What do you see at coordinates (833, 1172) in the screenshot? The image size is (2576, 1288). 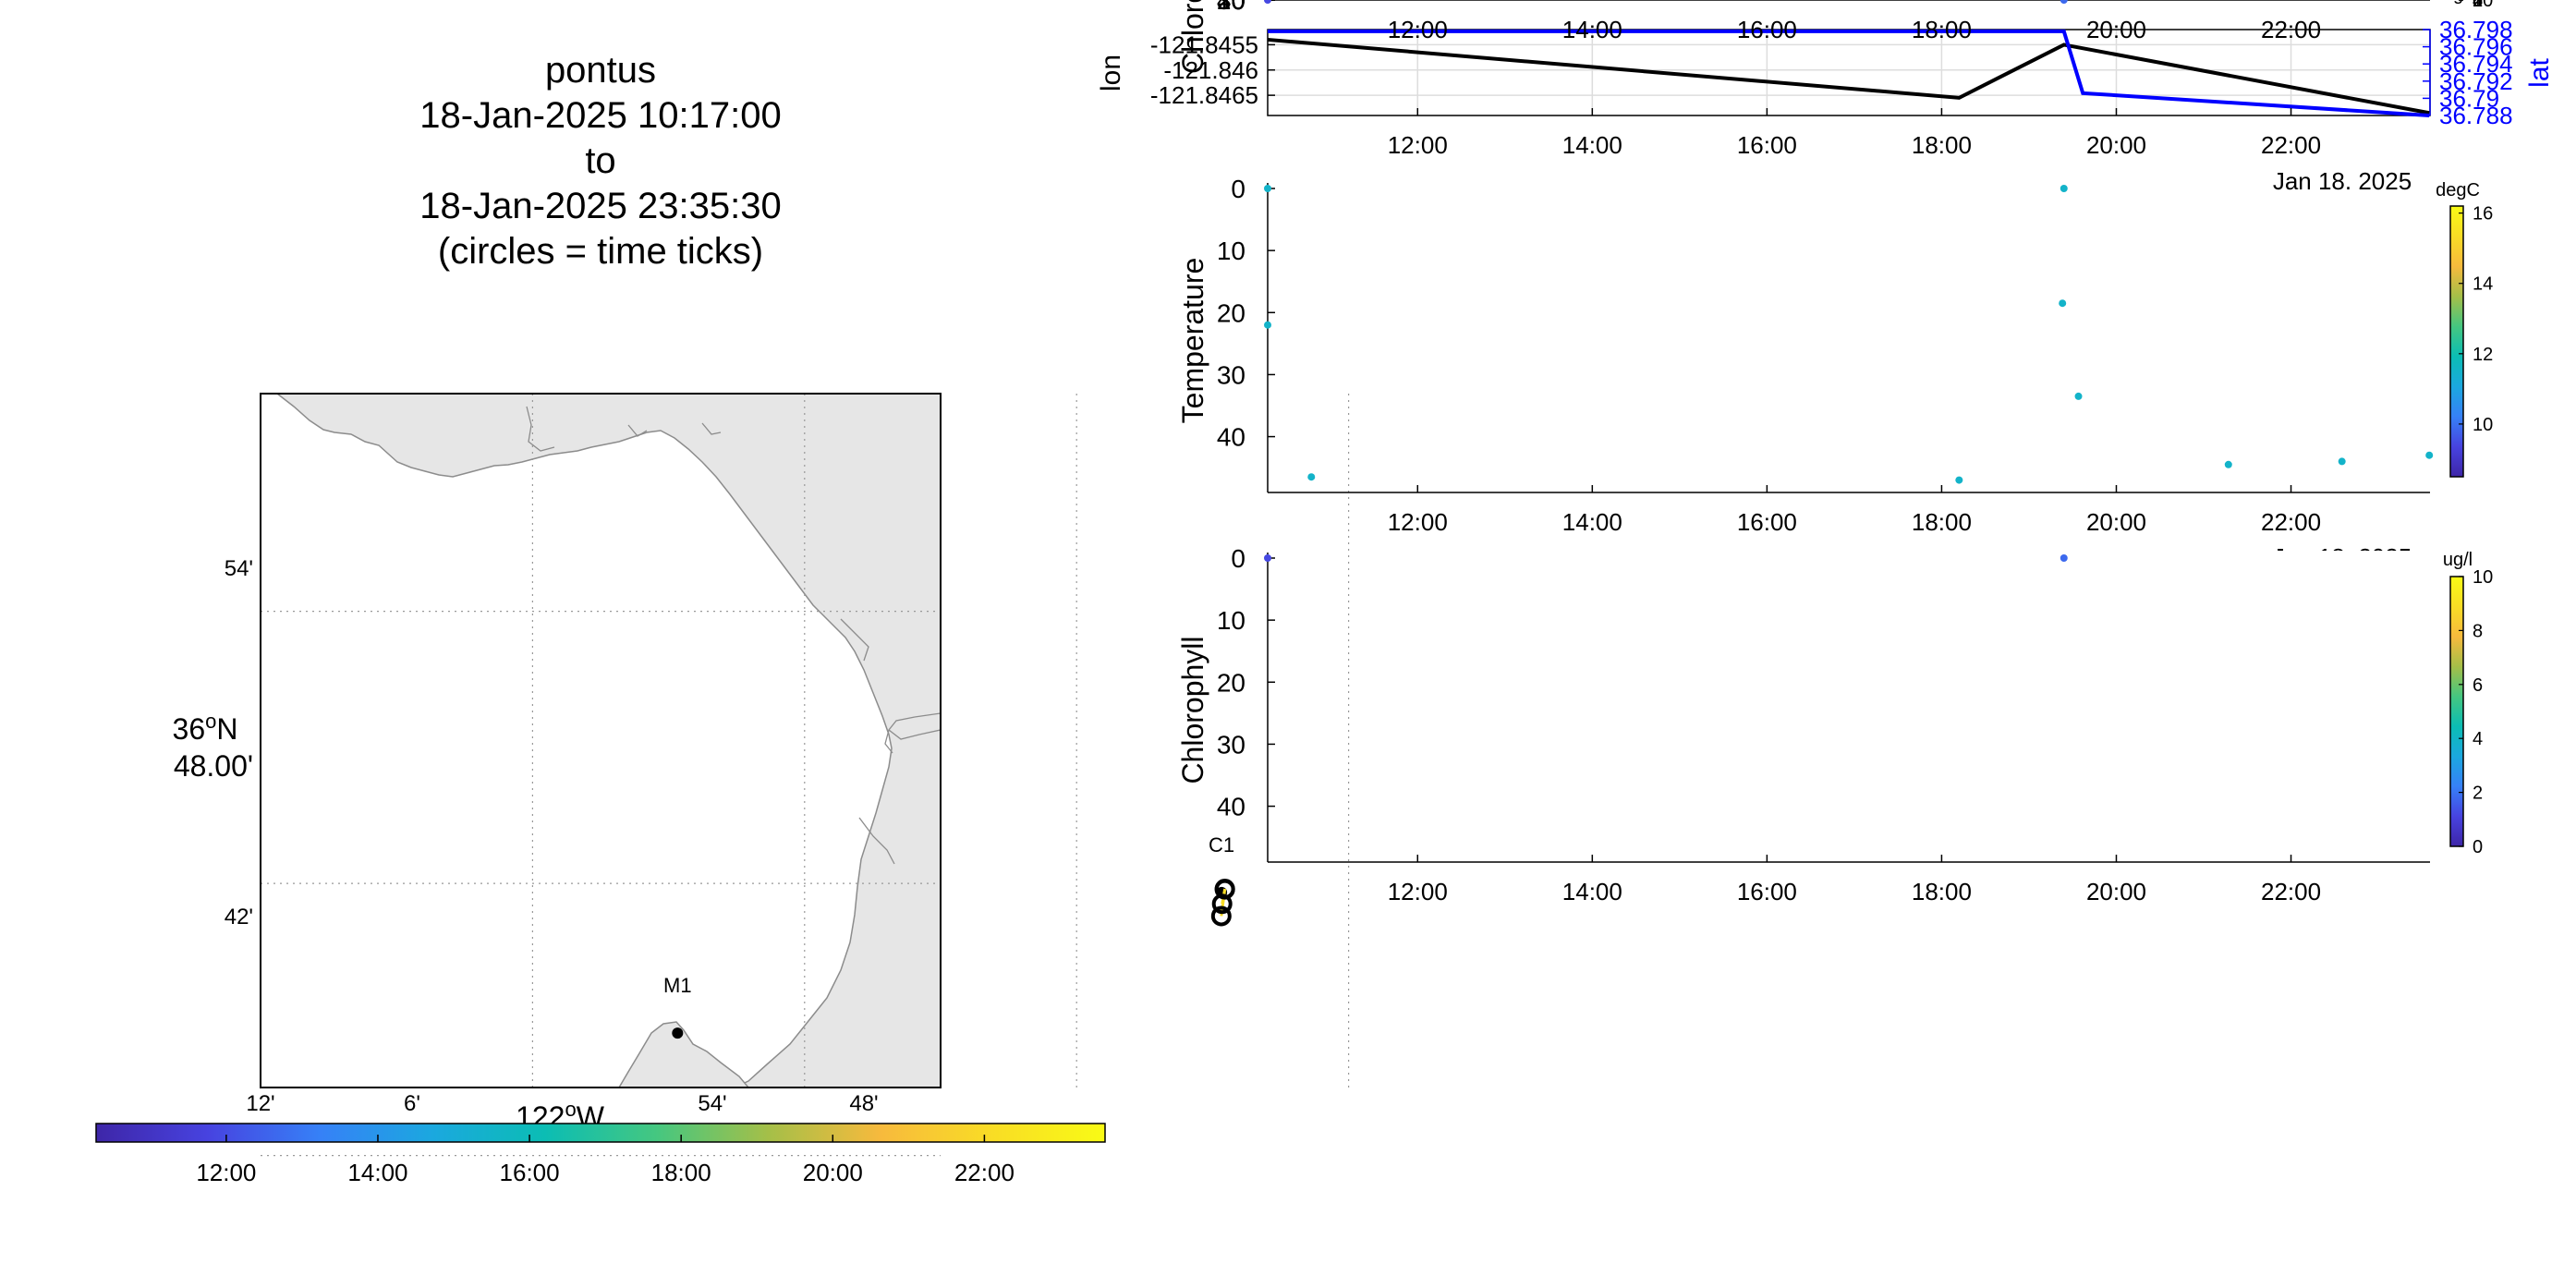 I see `time-colorbar-label-4: 20:00` at bounding box center [833, 1172].